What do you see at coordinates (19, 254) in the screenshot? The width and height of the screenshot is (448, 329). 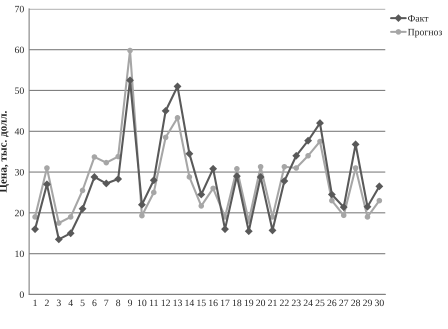 I see `y-tick-label: 10` at bounding box center [19, 254].